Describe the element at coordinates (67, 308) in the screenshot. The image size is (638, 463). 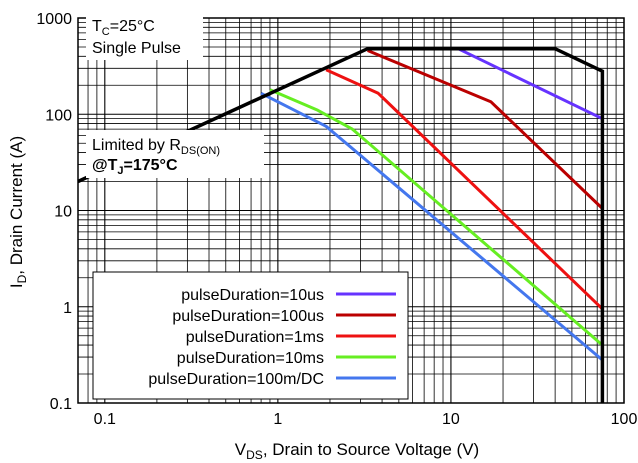
I see `y-tick-label: 1` at that location.